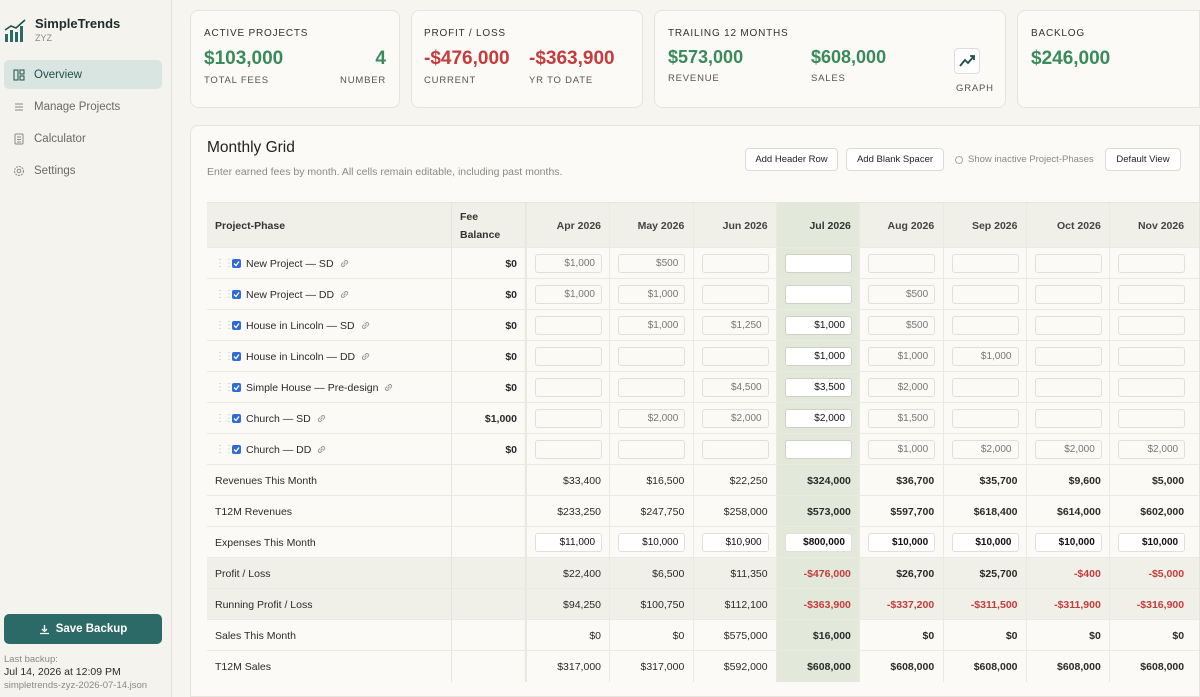 This screenshot has height=697, width=1200. I want to click on nav-item-settings: Settings, so click(83, 170).